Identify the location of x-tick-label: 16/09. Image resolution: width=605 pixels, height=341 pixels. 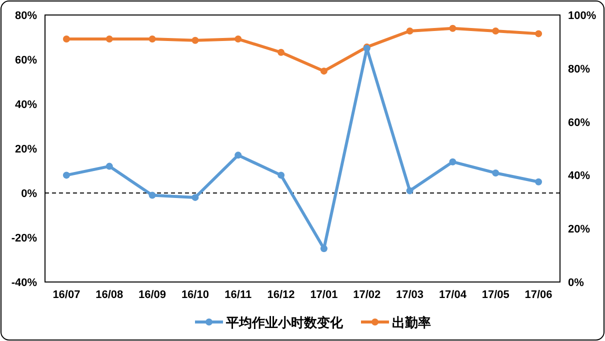
(152, 295).